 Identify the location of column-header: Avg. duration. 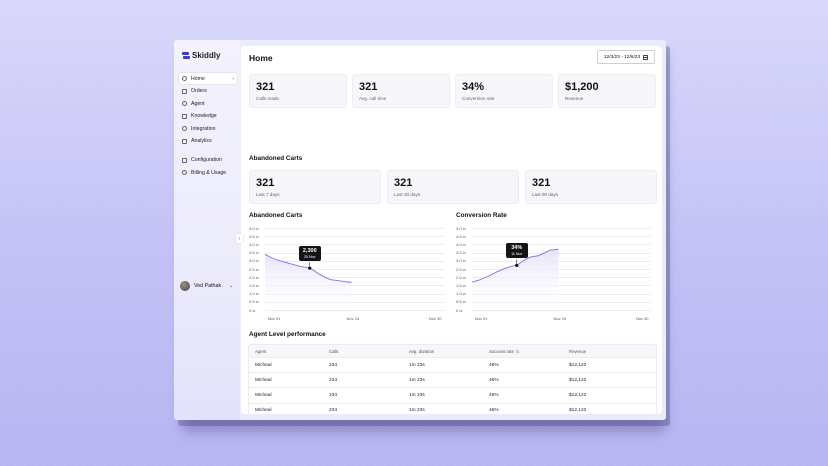
(449, 351).